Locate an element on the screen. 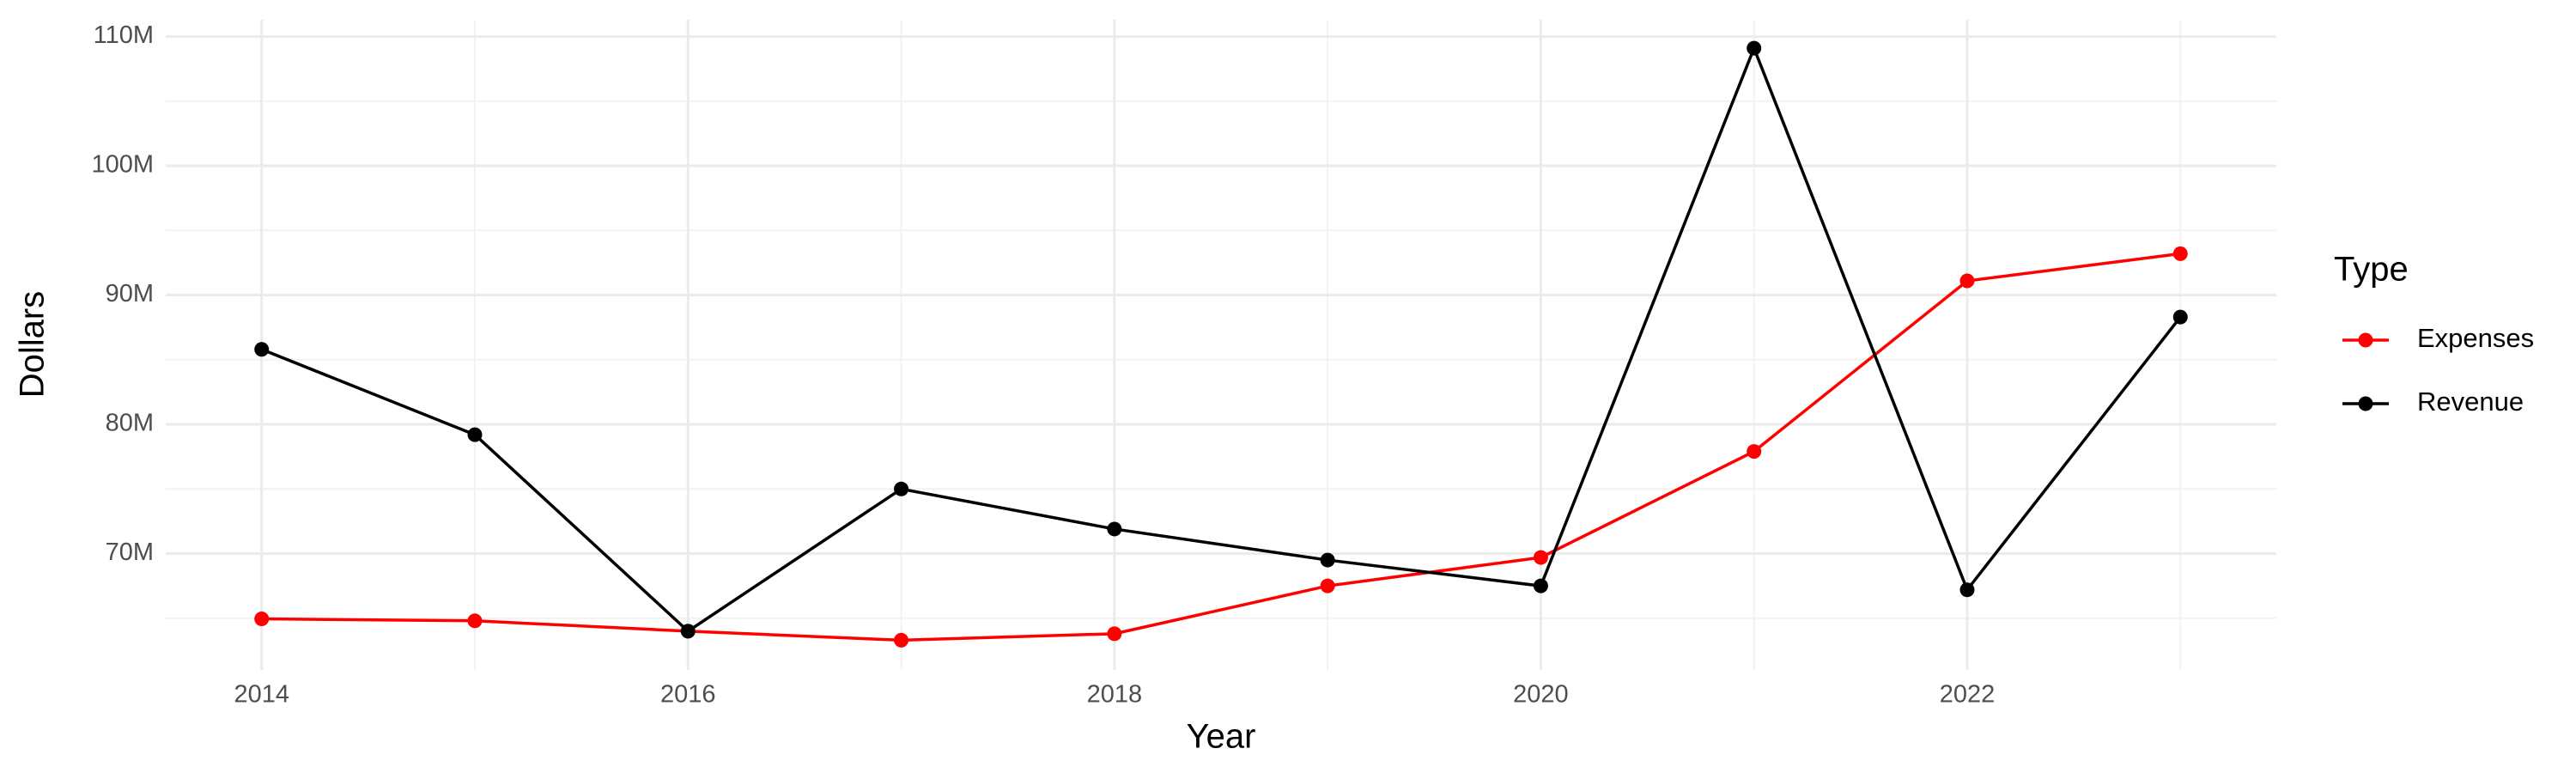 This screenshot has height=773, width=2576. y-tick-label: 110M is located at coordinates (124, 35).